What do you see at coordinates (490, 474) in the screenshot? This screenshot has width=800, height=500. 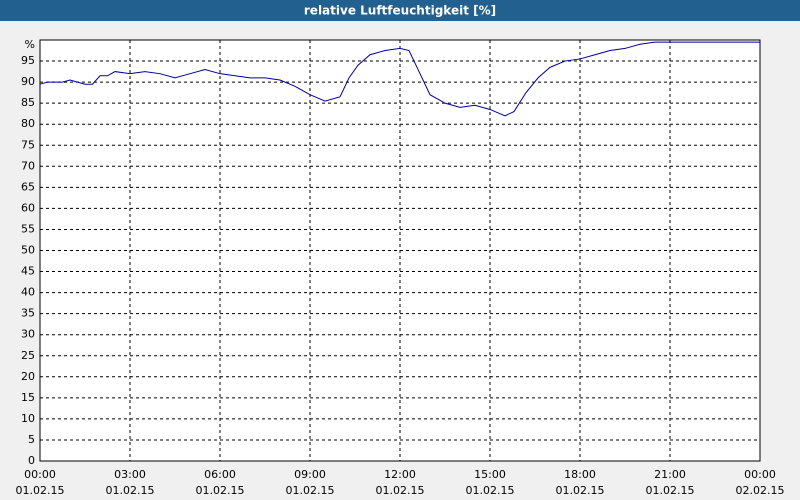 I see `x-tick-label: 15:00` at bounding box center [490, 474].